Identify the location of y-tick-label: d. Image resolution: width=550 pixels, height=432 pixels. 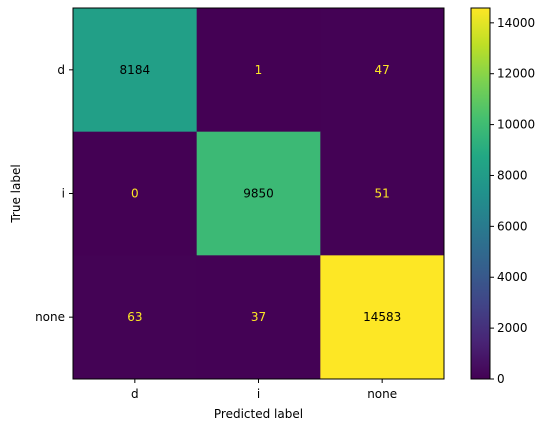
(61, 70).